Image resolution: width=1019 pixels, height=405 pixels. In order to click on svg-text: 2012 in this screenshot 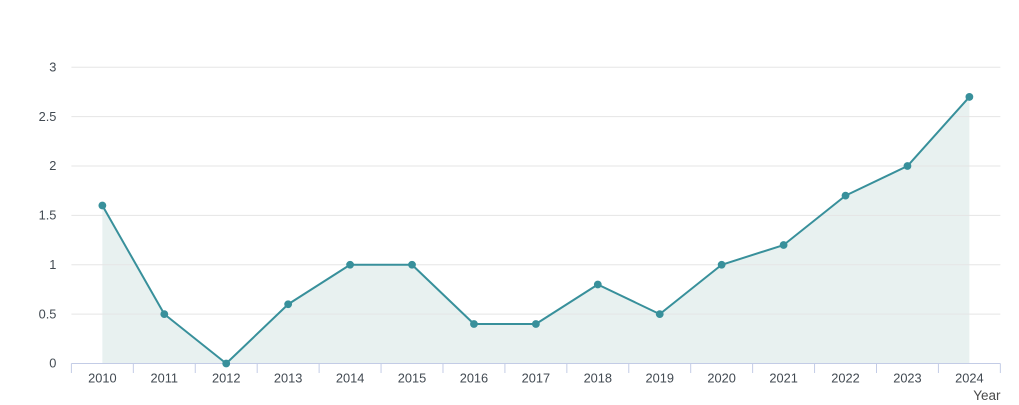, I will do `click(226, 377)`.